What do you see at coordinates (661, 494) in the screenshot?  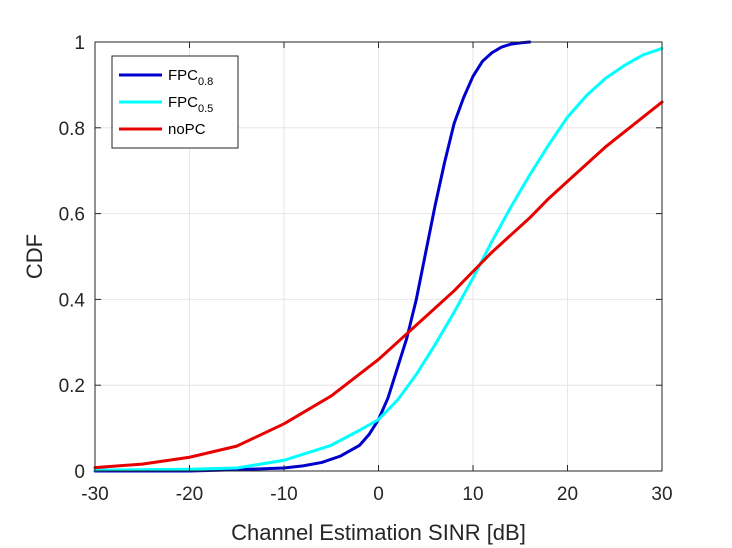 I see `x-tick-label: 30` at bounding box center [661, 494].